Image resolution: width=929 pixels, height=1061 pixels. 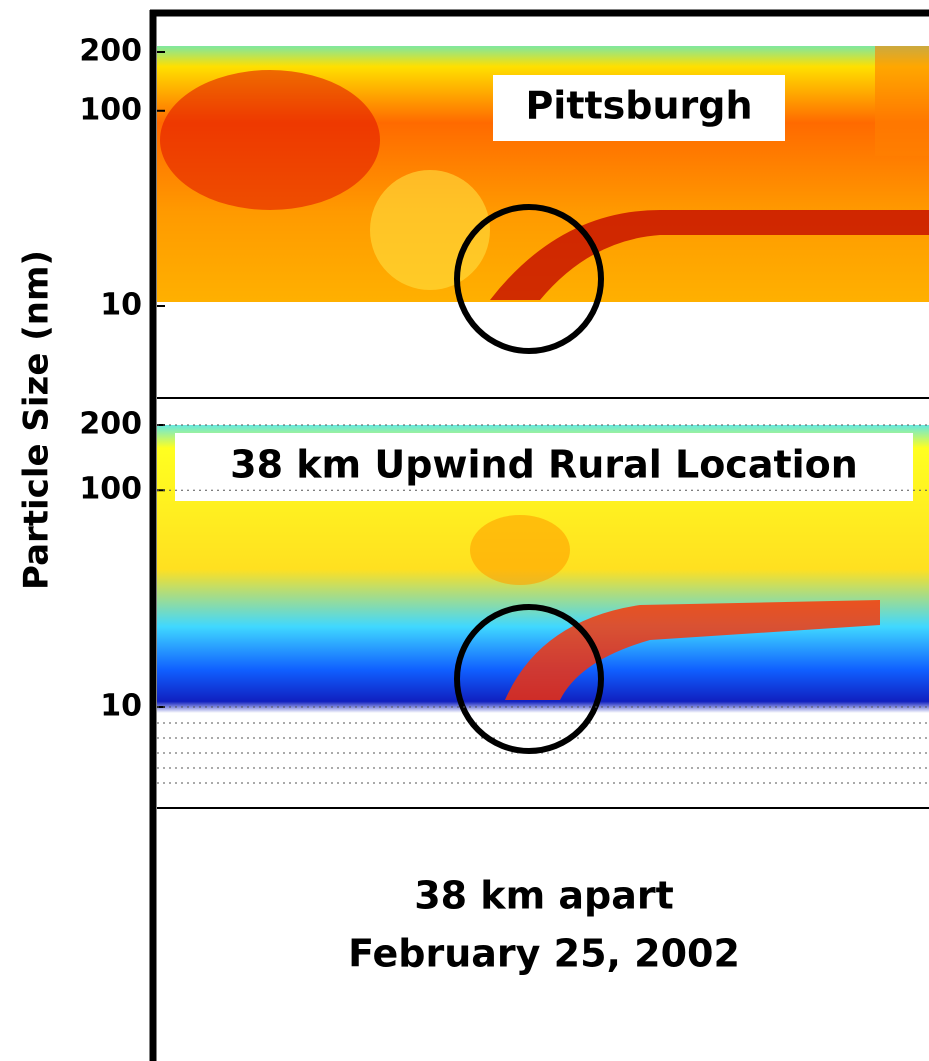 I want to click on grid, so click(x=543, y=753).